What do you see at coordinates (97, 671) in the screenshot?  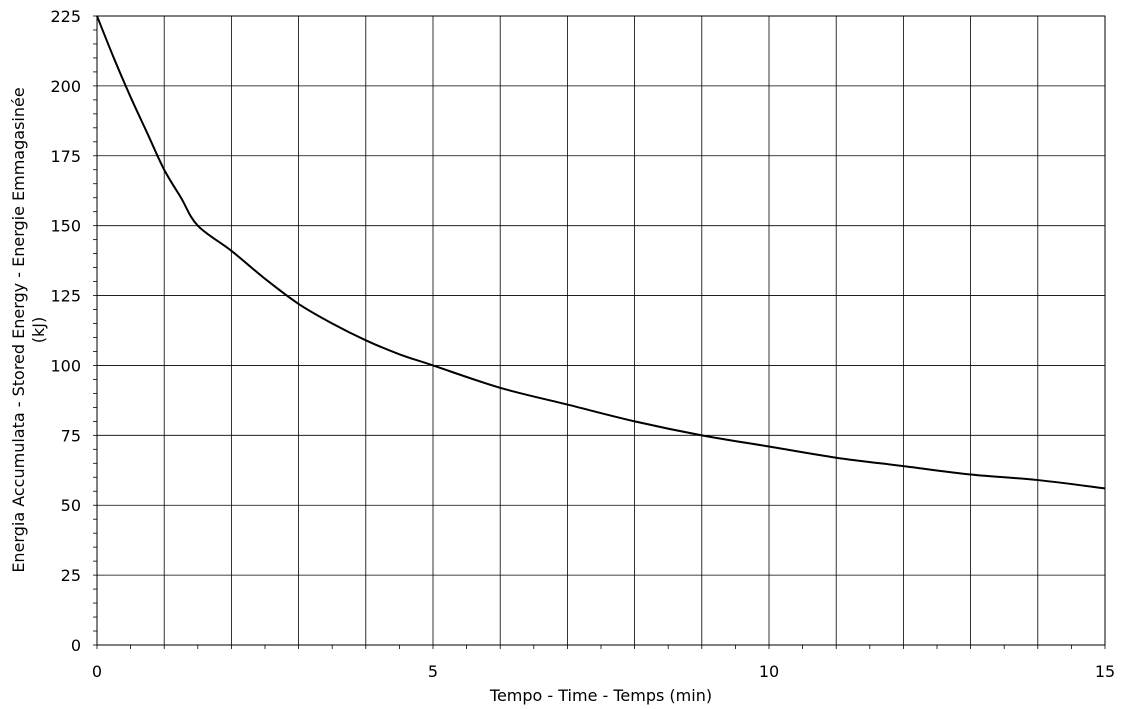 I see `x-tick-label: 0` at bounding box center [97, 671].